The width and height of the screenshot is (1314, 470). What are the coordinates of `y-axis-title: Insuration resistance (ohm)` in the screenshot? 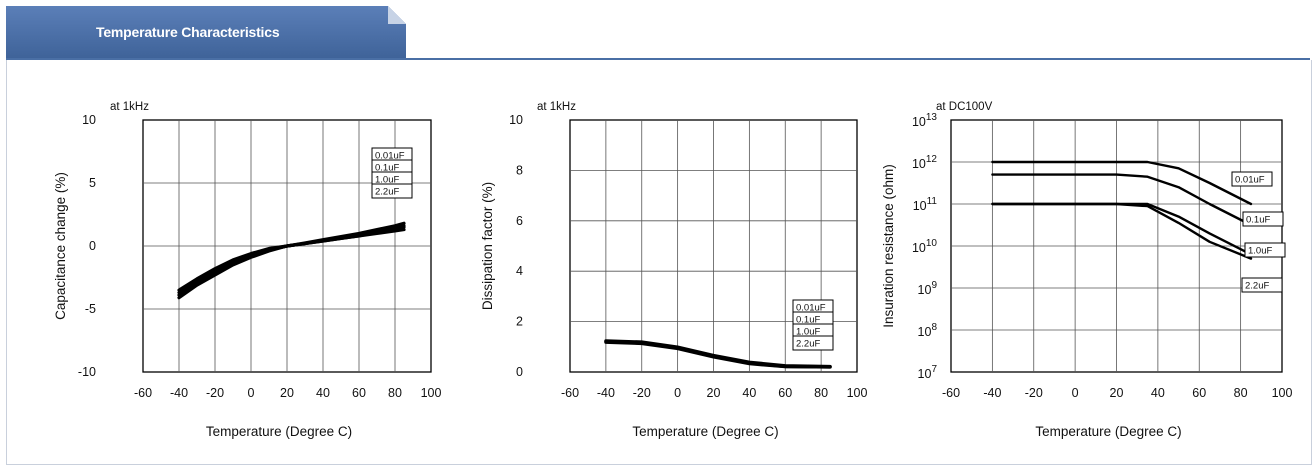 It's located at (888, 246).